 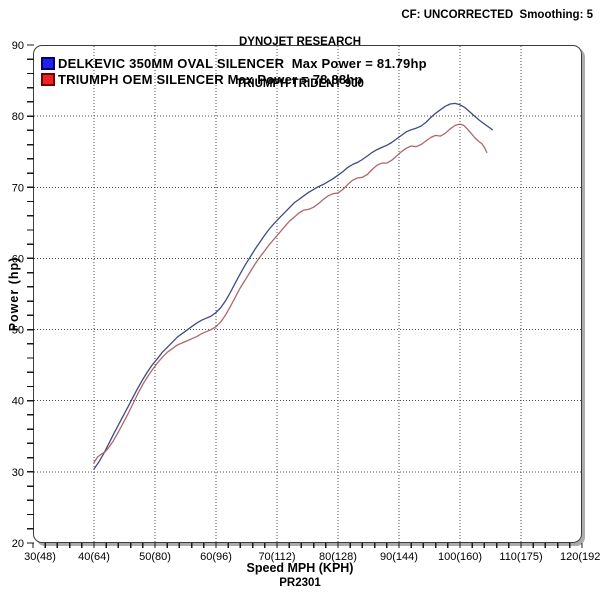 I want to click on x-tick-label: 70(112), so click(x=276, y=557).